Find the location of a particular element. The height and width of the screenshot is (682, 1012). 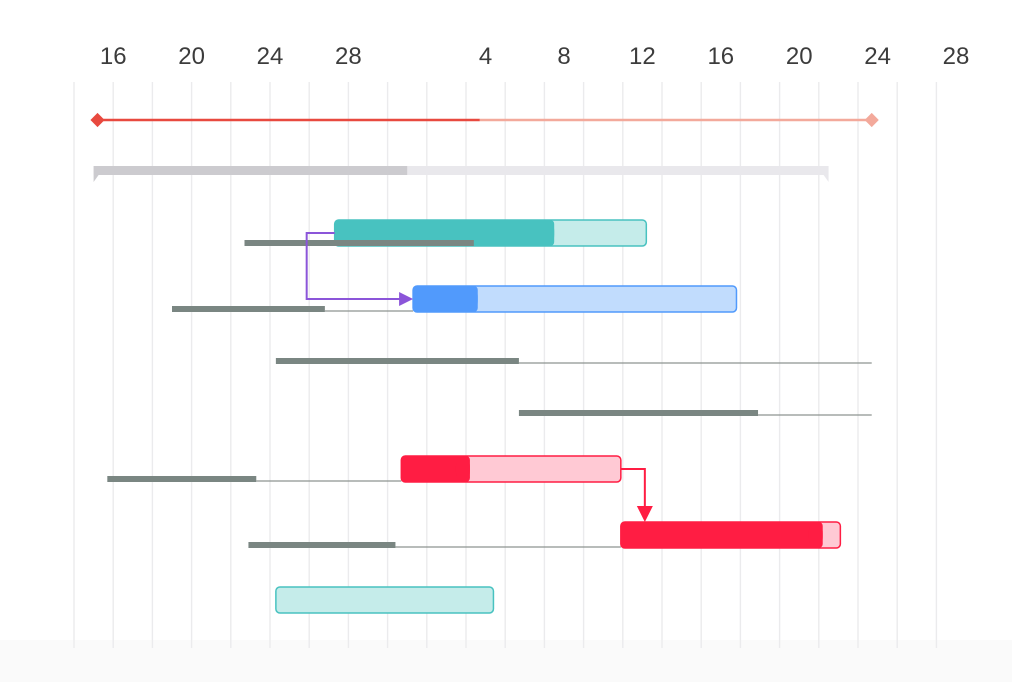

summary-right-cap is located at coordinates (826, 178).